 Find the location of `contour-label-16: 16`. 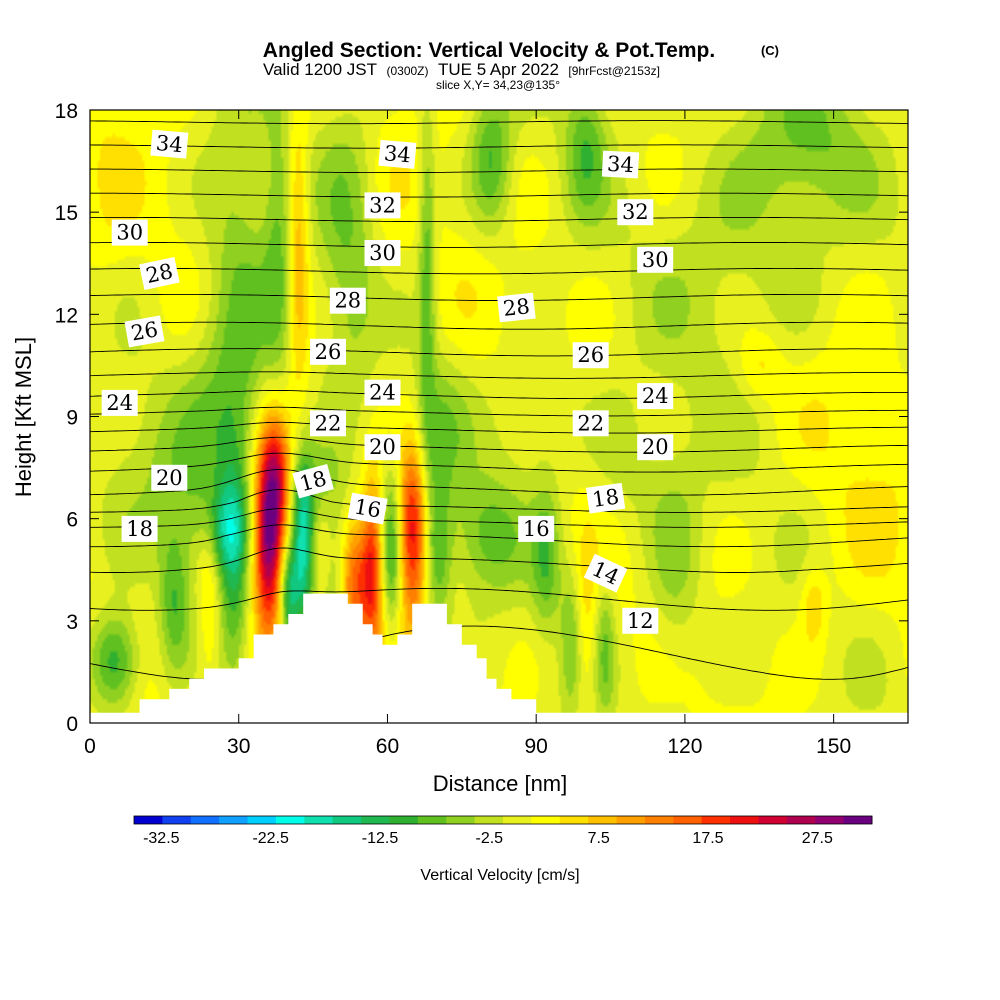

contour-label-16: 16 is located at coordinates (536, 528).